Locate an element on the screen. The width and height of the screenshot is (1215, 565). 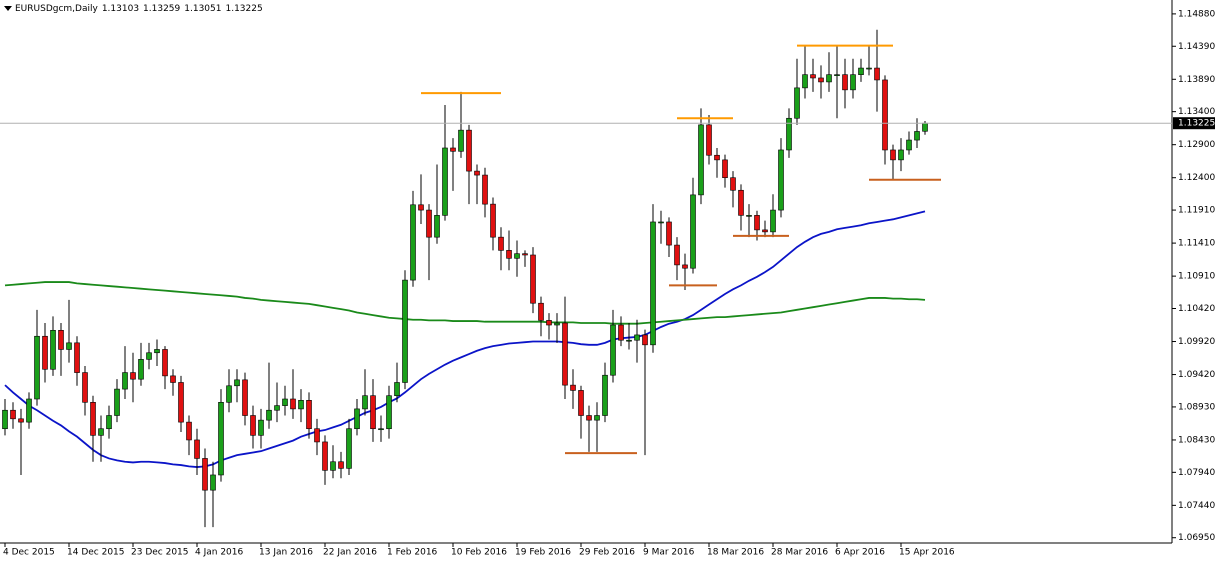
moving-average is located at coordinates (465, 303).